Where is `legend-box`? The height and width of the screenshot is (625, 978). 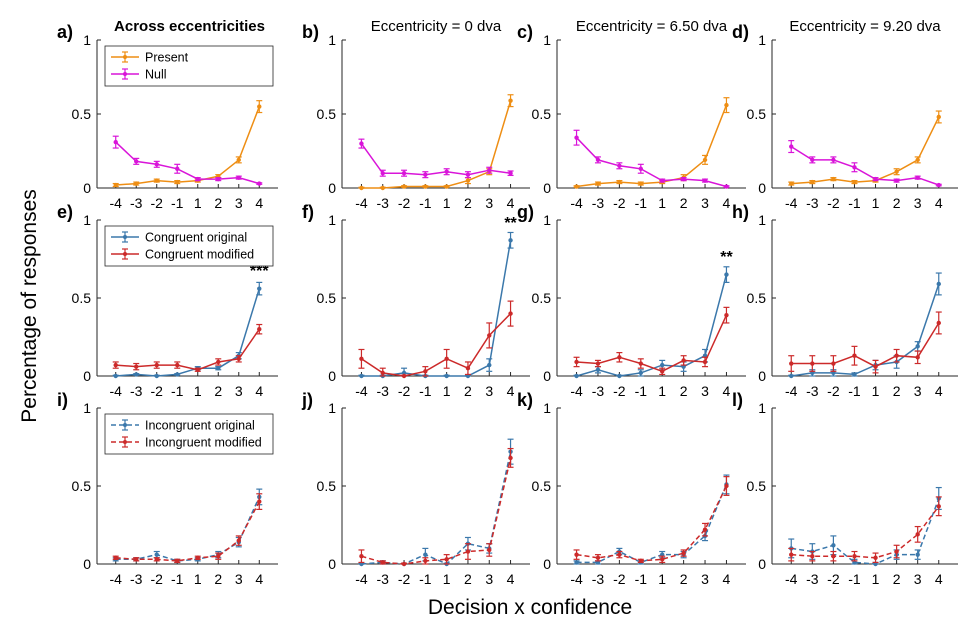 legend-box is located at coordinates (189, 246).